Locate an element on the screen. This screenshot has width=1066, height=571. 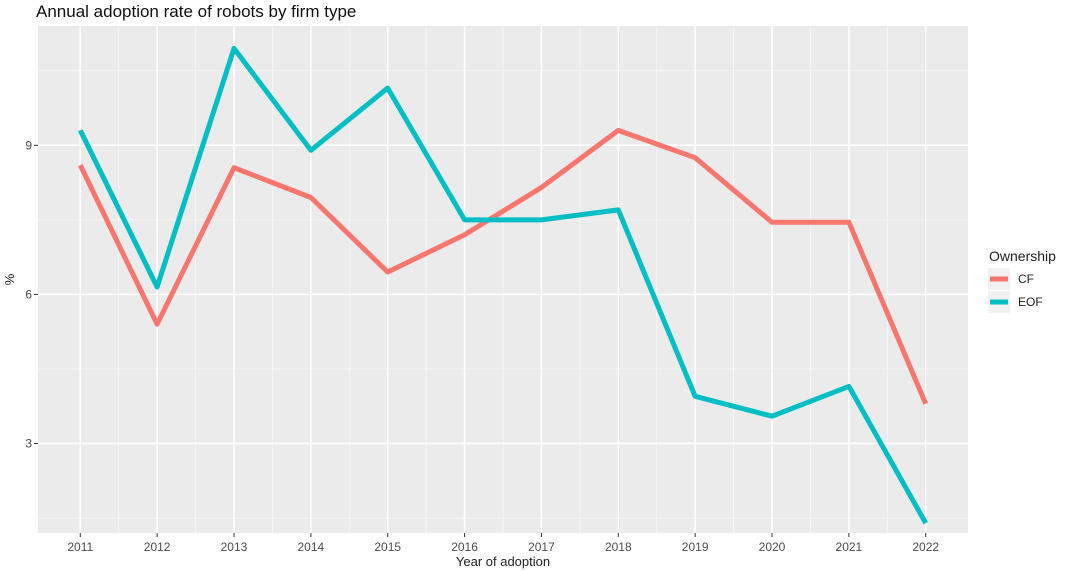
x-tick-label: 2022 is located at coordinates (925, 547).